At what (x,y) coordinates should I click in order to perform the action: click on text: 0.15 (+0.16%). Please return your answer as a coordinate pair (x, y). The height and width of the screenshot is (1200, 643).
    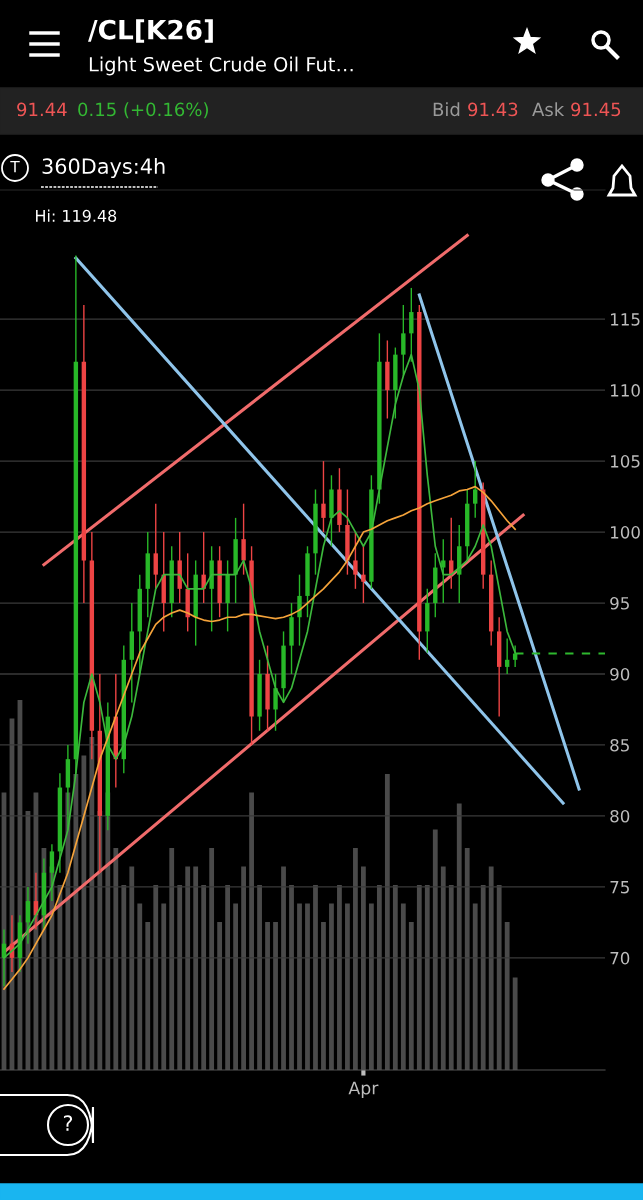
    Looking at the image, I should click on (143, 110).